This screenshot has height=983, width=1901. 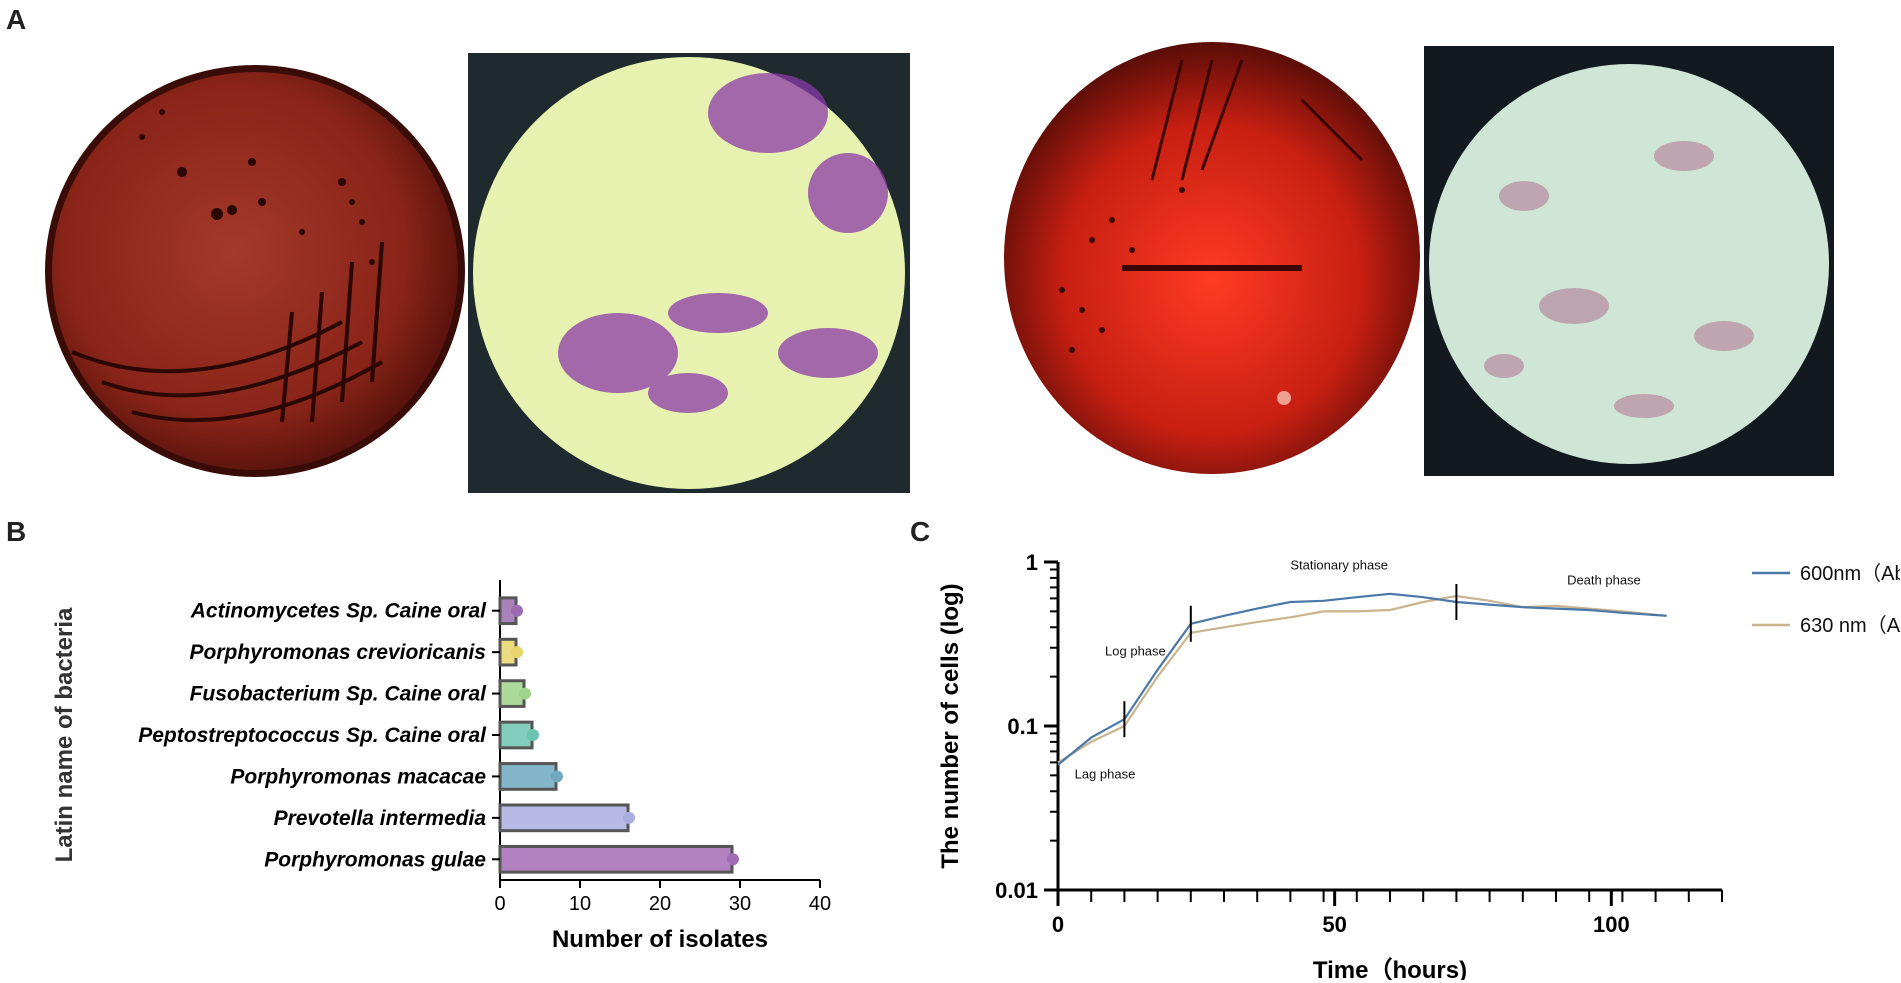 What do you see at coordinates (660, 939) in the screenshot?
I see `x-axis-title: Number of isolates` at bounding box center [660, 939].